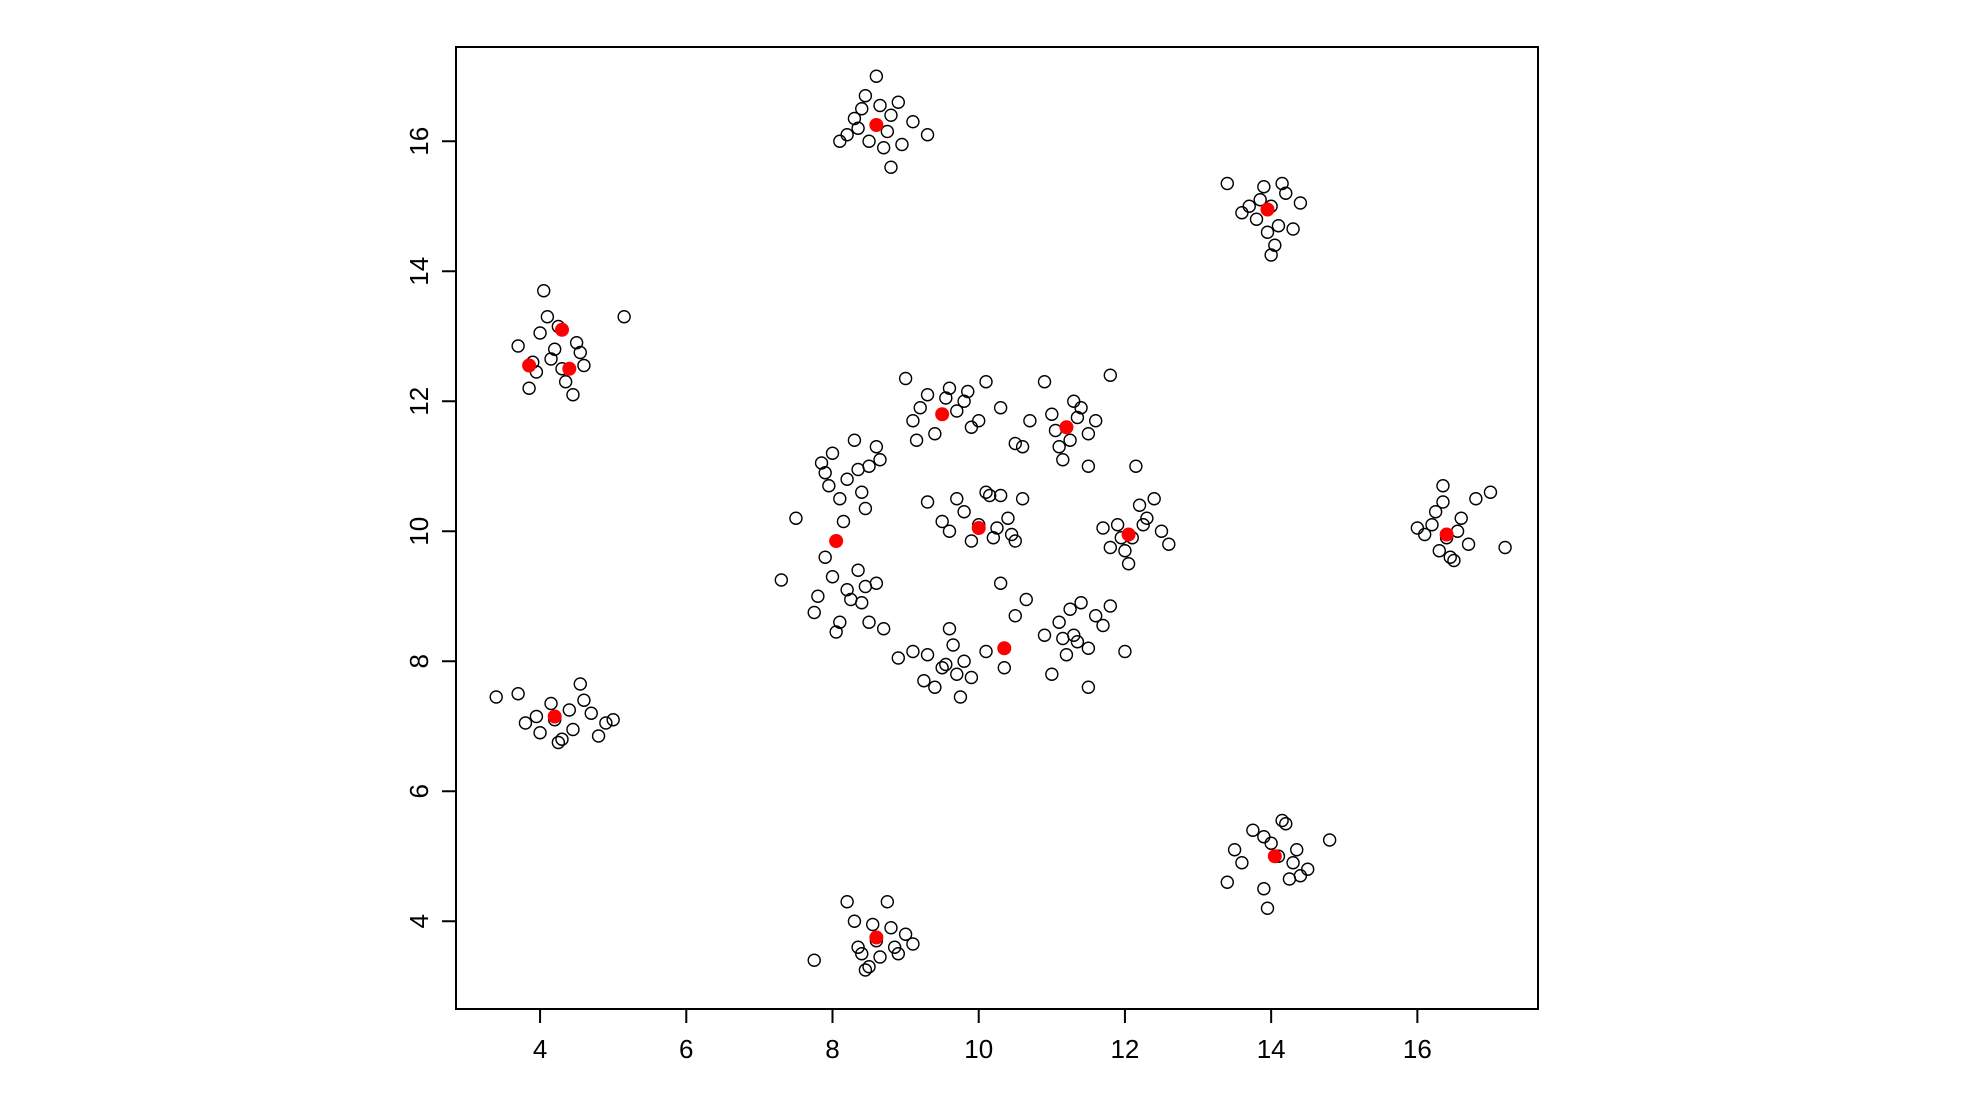  I want to click on x-tick-label: 14, so click(1271, 1049).